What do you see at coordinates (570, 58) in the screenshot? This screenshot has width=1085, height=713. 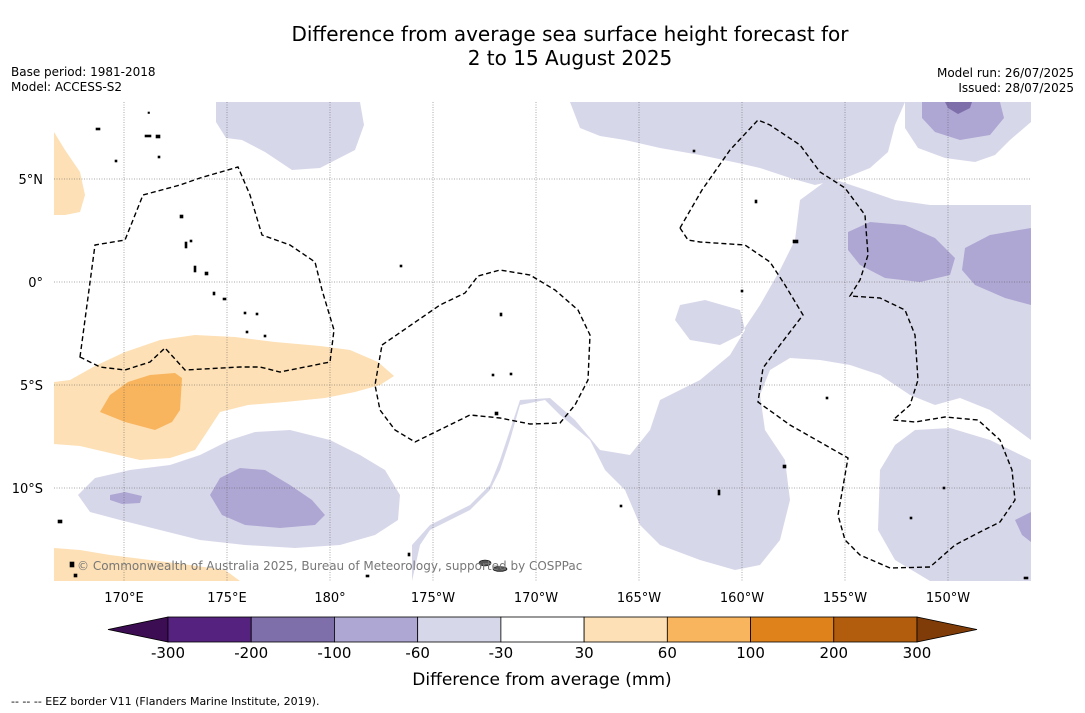 I see `title-line-2: 2 to 15 August 2025` at bounding box center [570, 58].